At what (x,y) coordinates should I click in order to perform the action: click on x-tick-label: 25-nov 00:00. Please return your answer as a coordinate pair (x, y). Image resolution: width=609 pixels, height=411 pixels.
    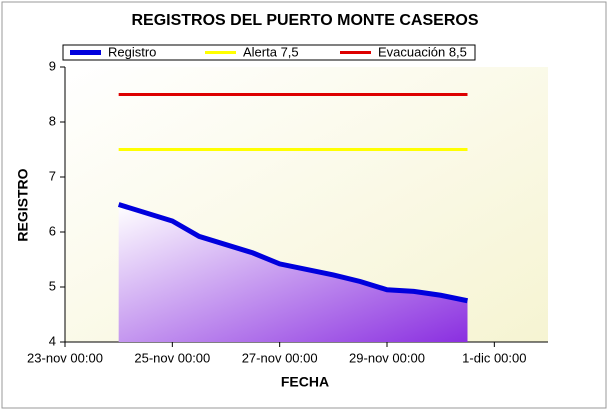
    Looking at the image, I should click on (172, 357).